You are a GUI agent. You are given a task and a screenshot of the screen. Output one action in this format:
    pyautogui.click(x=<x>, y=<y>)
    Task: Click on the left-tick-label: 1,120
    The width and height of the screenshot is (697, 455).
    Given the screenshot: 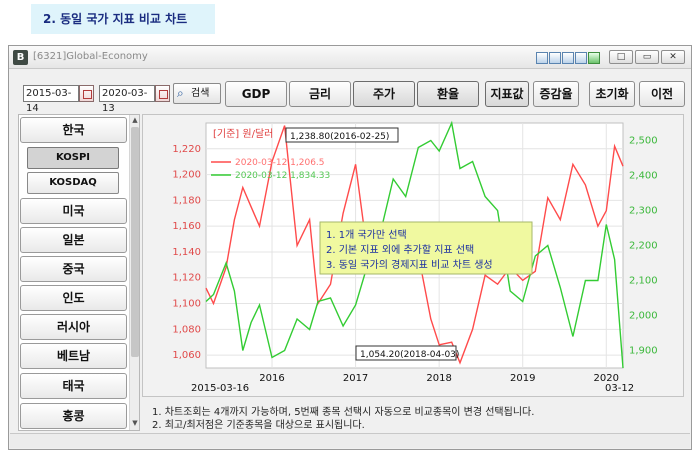 What is the action you would take?
    pyautogui.click(x=186, y=278)
    